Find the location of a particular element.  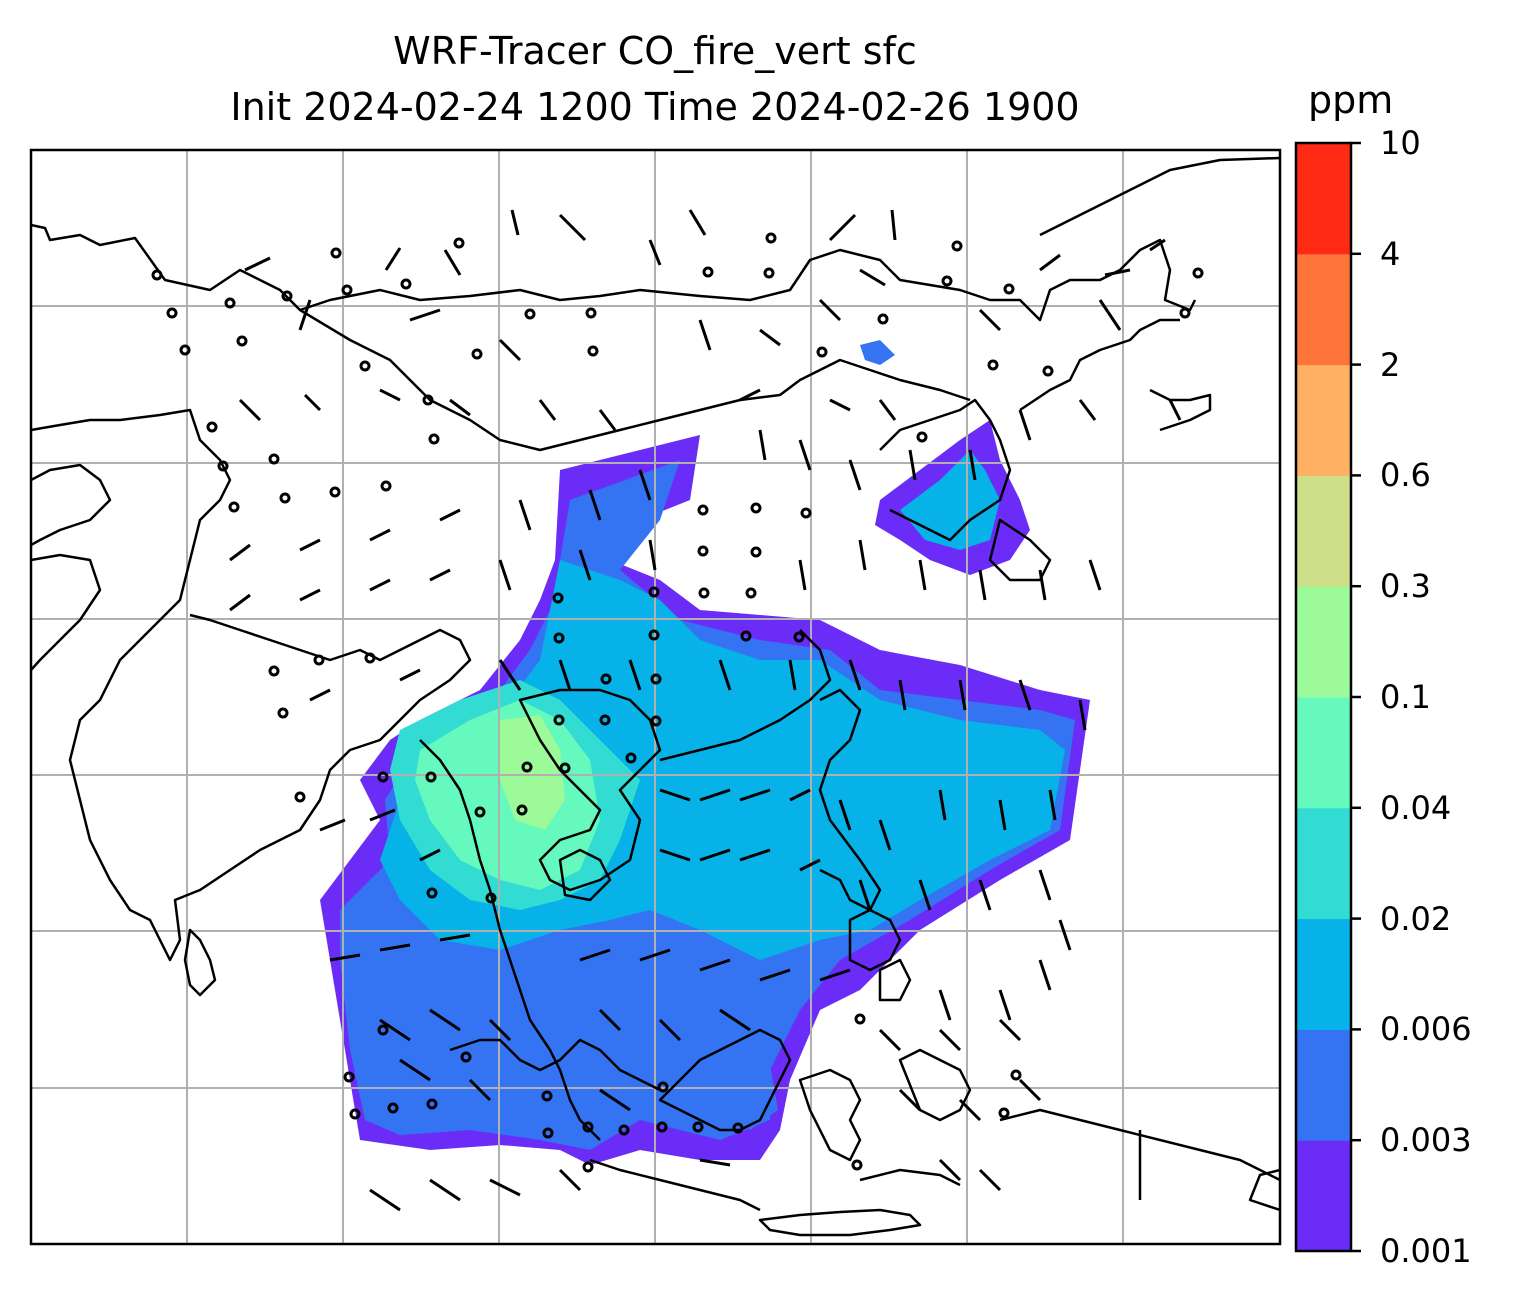

colorbar-tick-label: 0.006 is located at coordinates (1426, 1029).